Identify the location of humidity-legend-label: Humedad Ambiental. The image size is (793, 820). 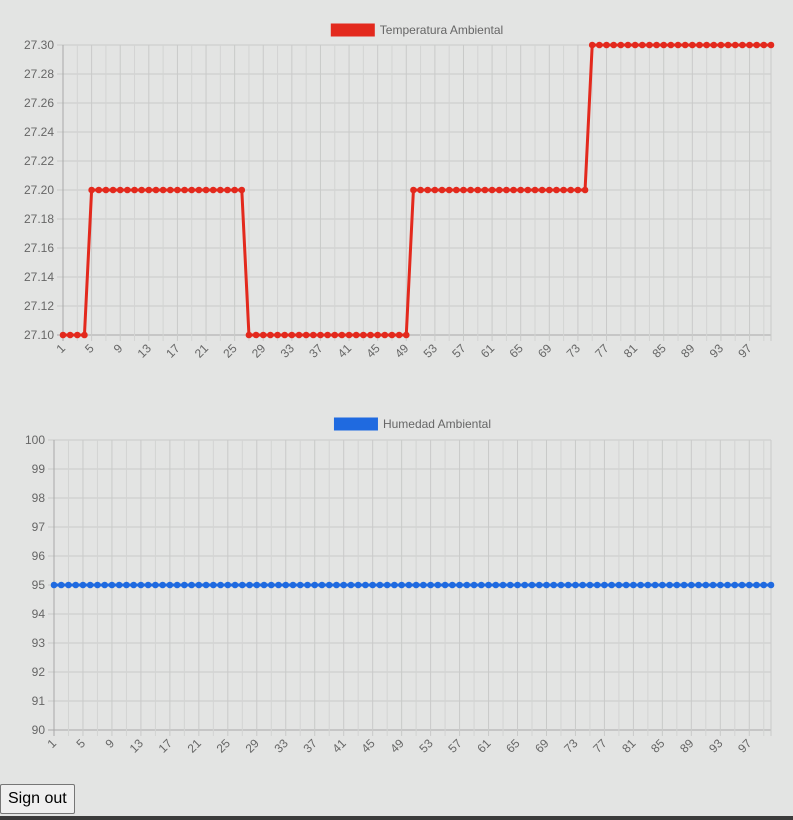
(437, 424).